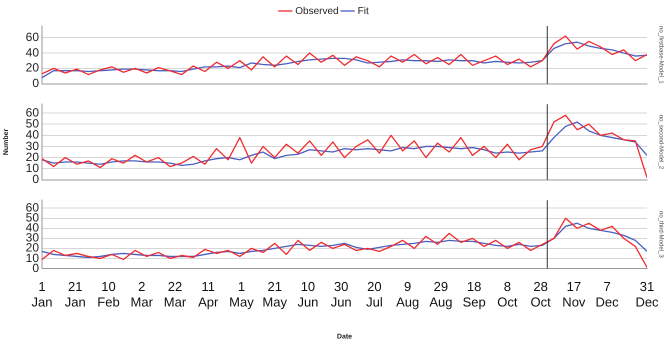  I want to click on x-tick-label: 7 Dec, so click(608, 294).